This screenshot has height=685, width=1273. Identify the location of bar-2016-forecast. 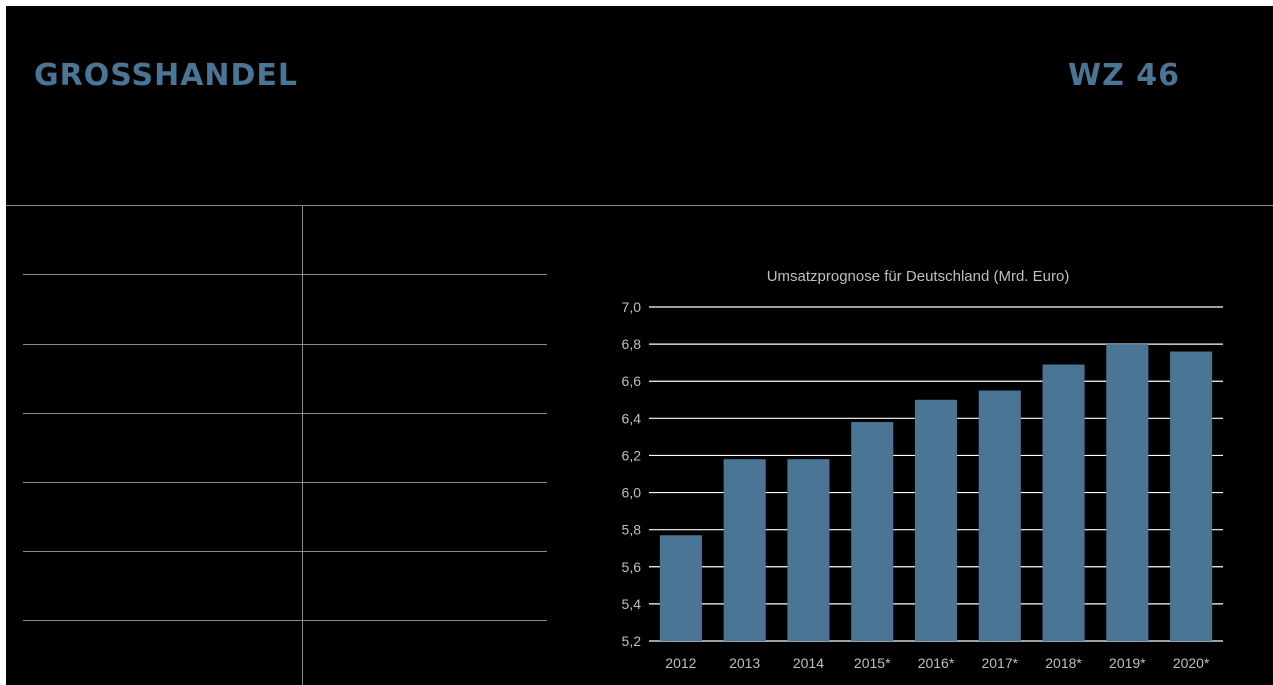
(936, 520).